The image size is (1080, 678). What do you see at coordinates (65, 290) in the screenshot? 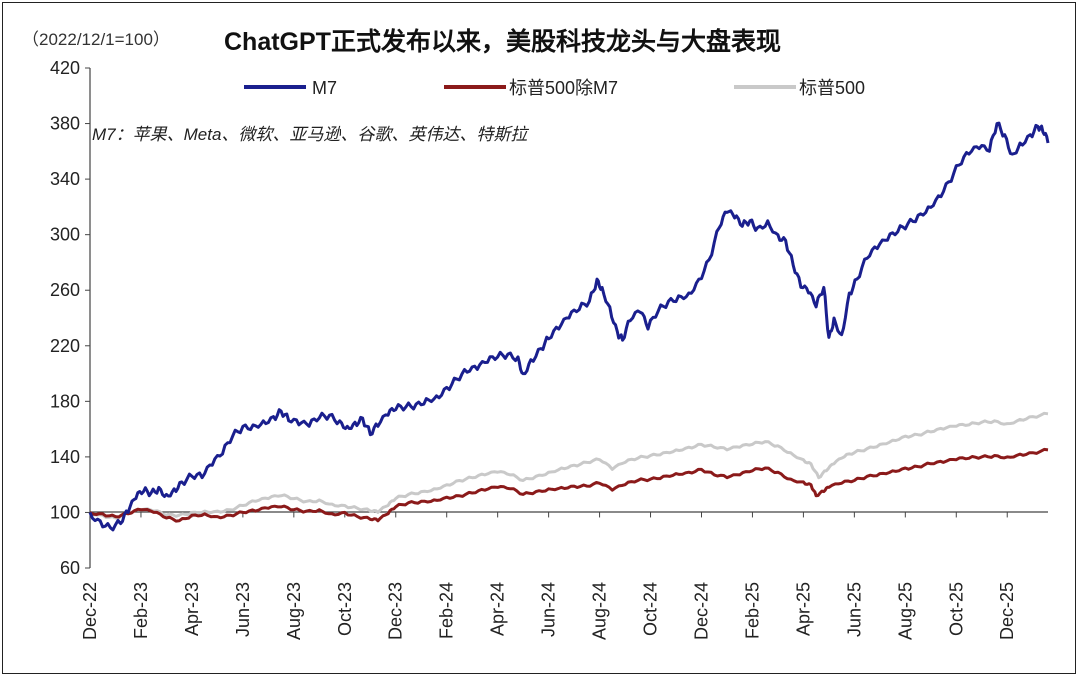
I see `y-tick-label: 260` at bounding box center [65, 290].